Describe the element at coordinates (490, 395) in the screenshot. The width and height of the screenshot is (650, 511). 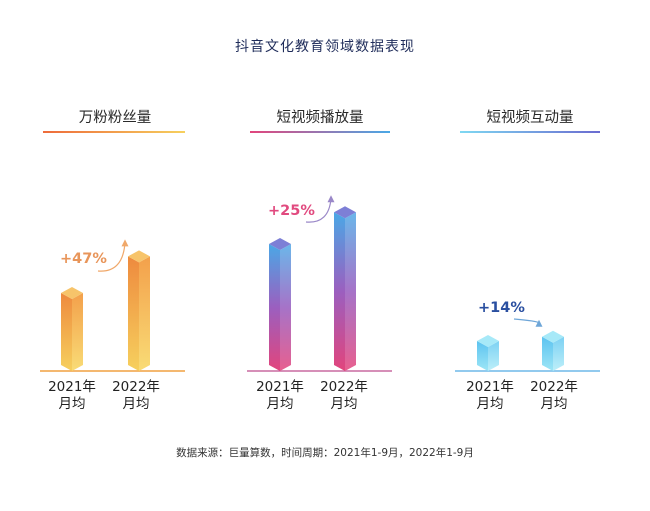
I see `category-label-interactions-2021: 2021年 月均` at that location.